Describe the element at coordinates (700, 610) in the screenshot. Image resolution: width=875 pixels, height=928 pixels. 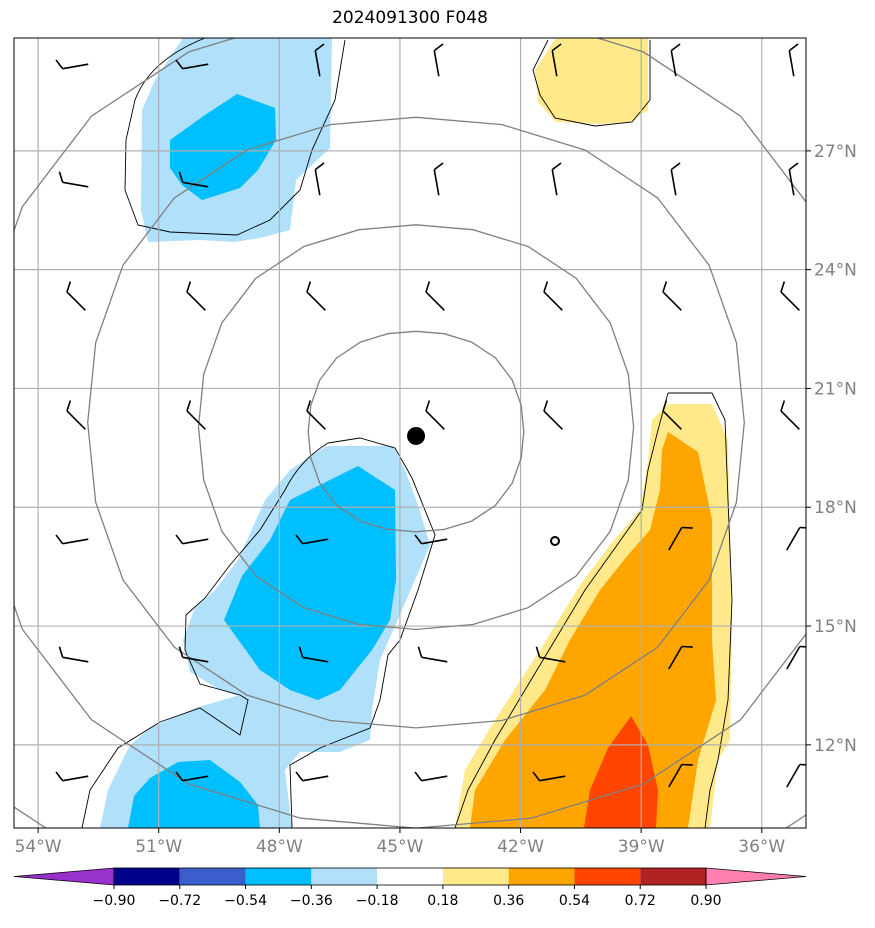
I see `contour-line-right` at that location.